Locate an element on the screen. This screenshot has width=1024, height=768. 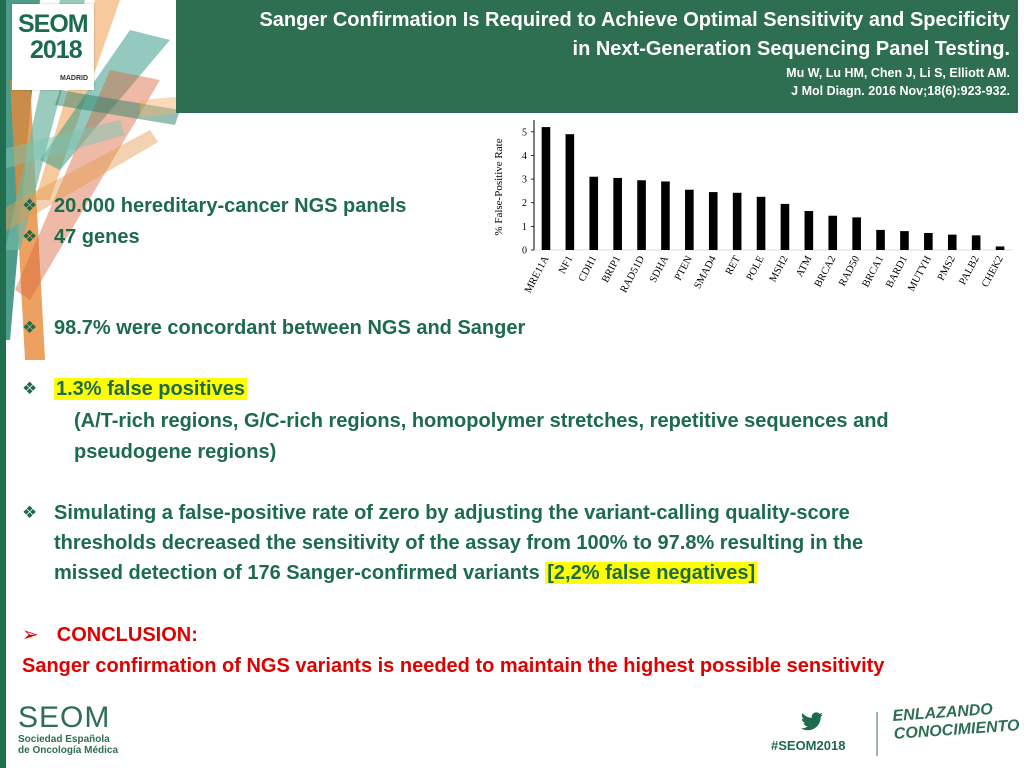
x-label-bard1: BARD1 is located at coordinates (897, 272).